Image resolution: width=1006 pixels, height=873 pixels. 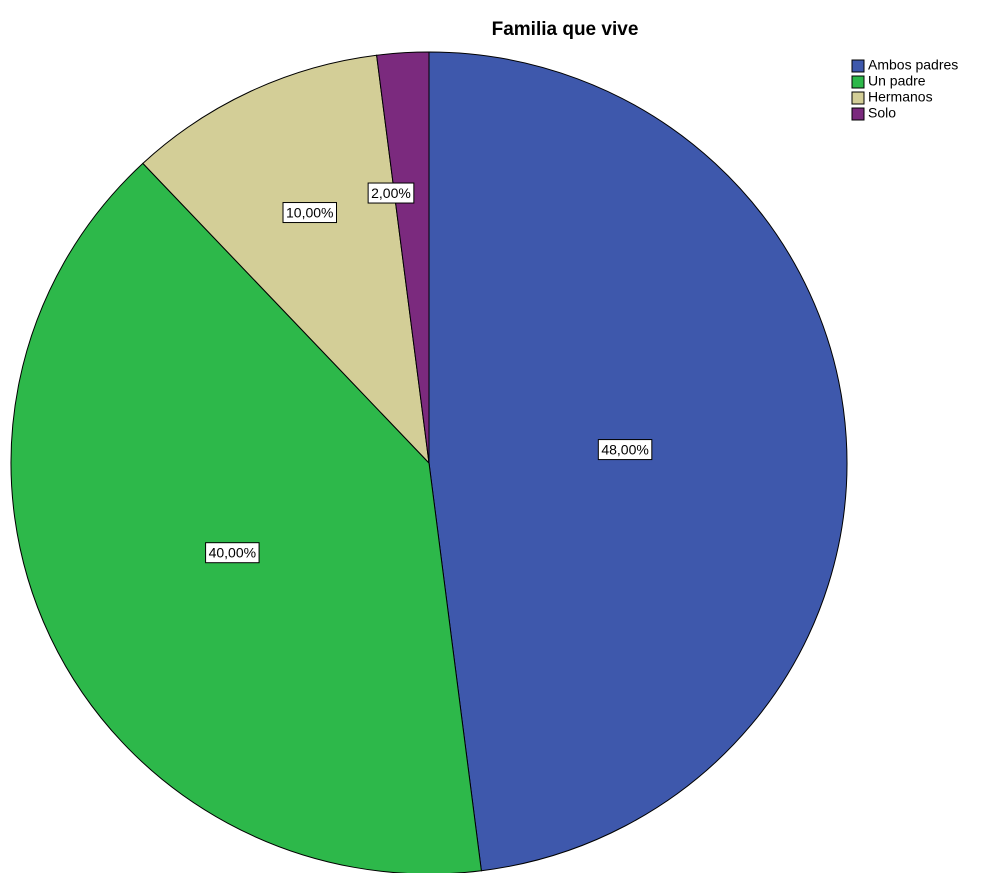 What do you see at coordinates (913, 65) in the screenshot?
I see `legend-label: Ambos padres` at bounding box center [913, 65].